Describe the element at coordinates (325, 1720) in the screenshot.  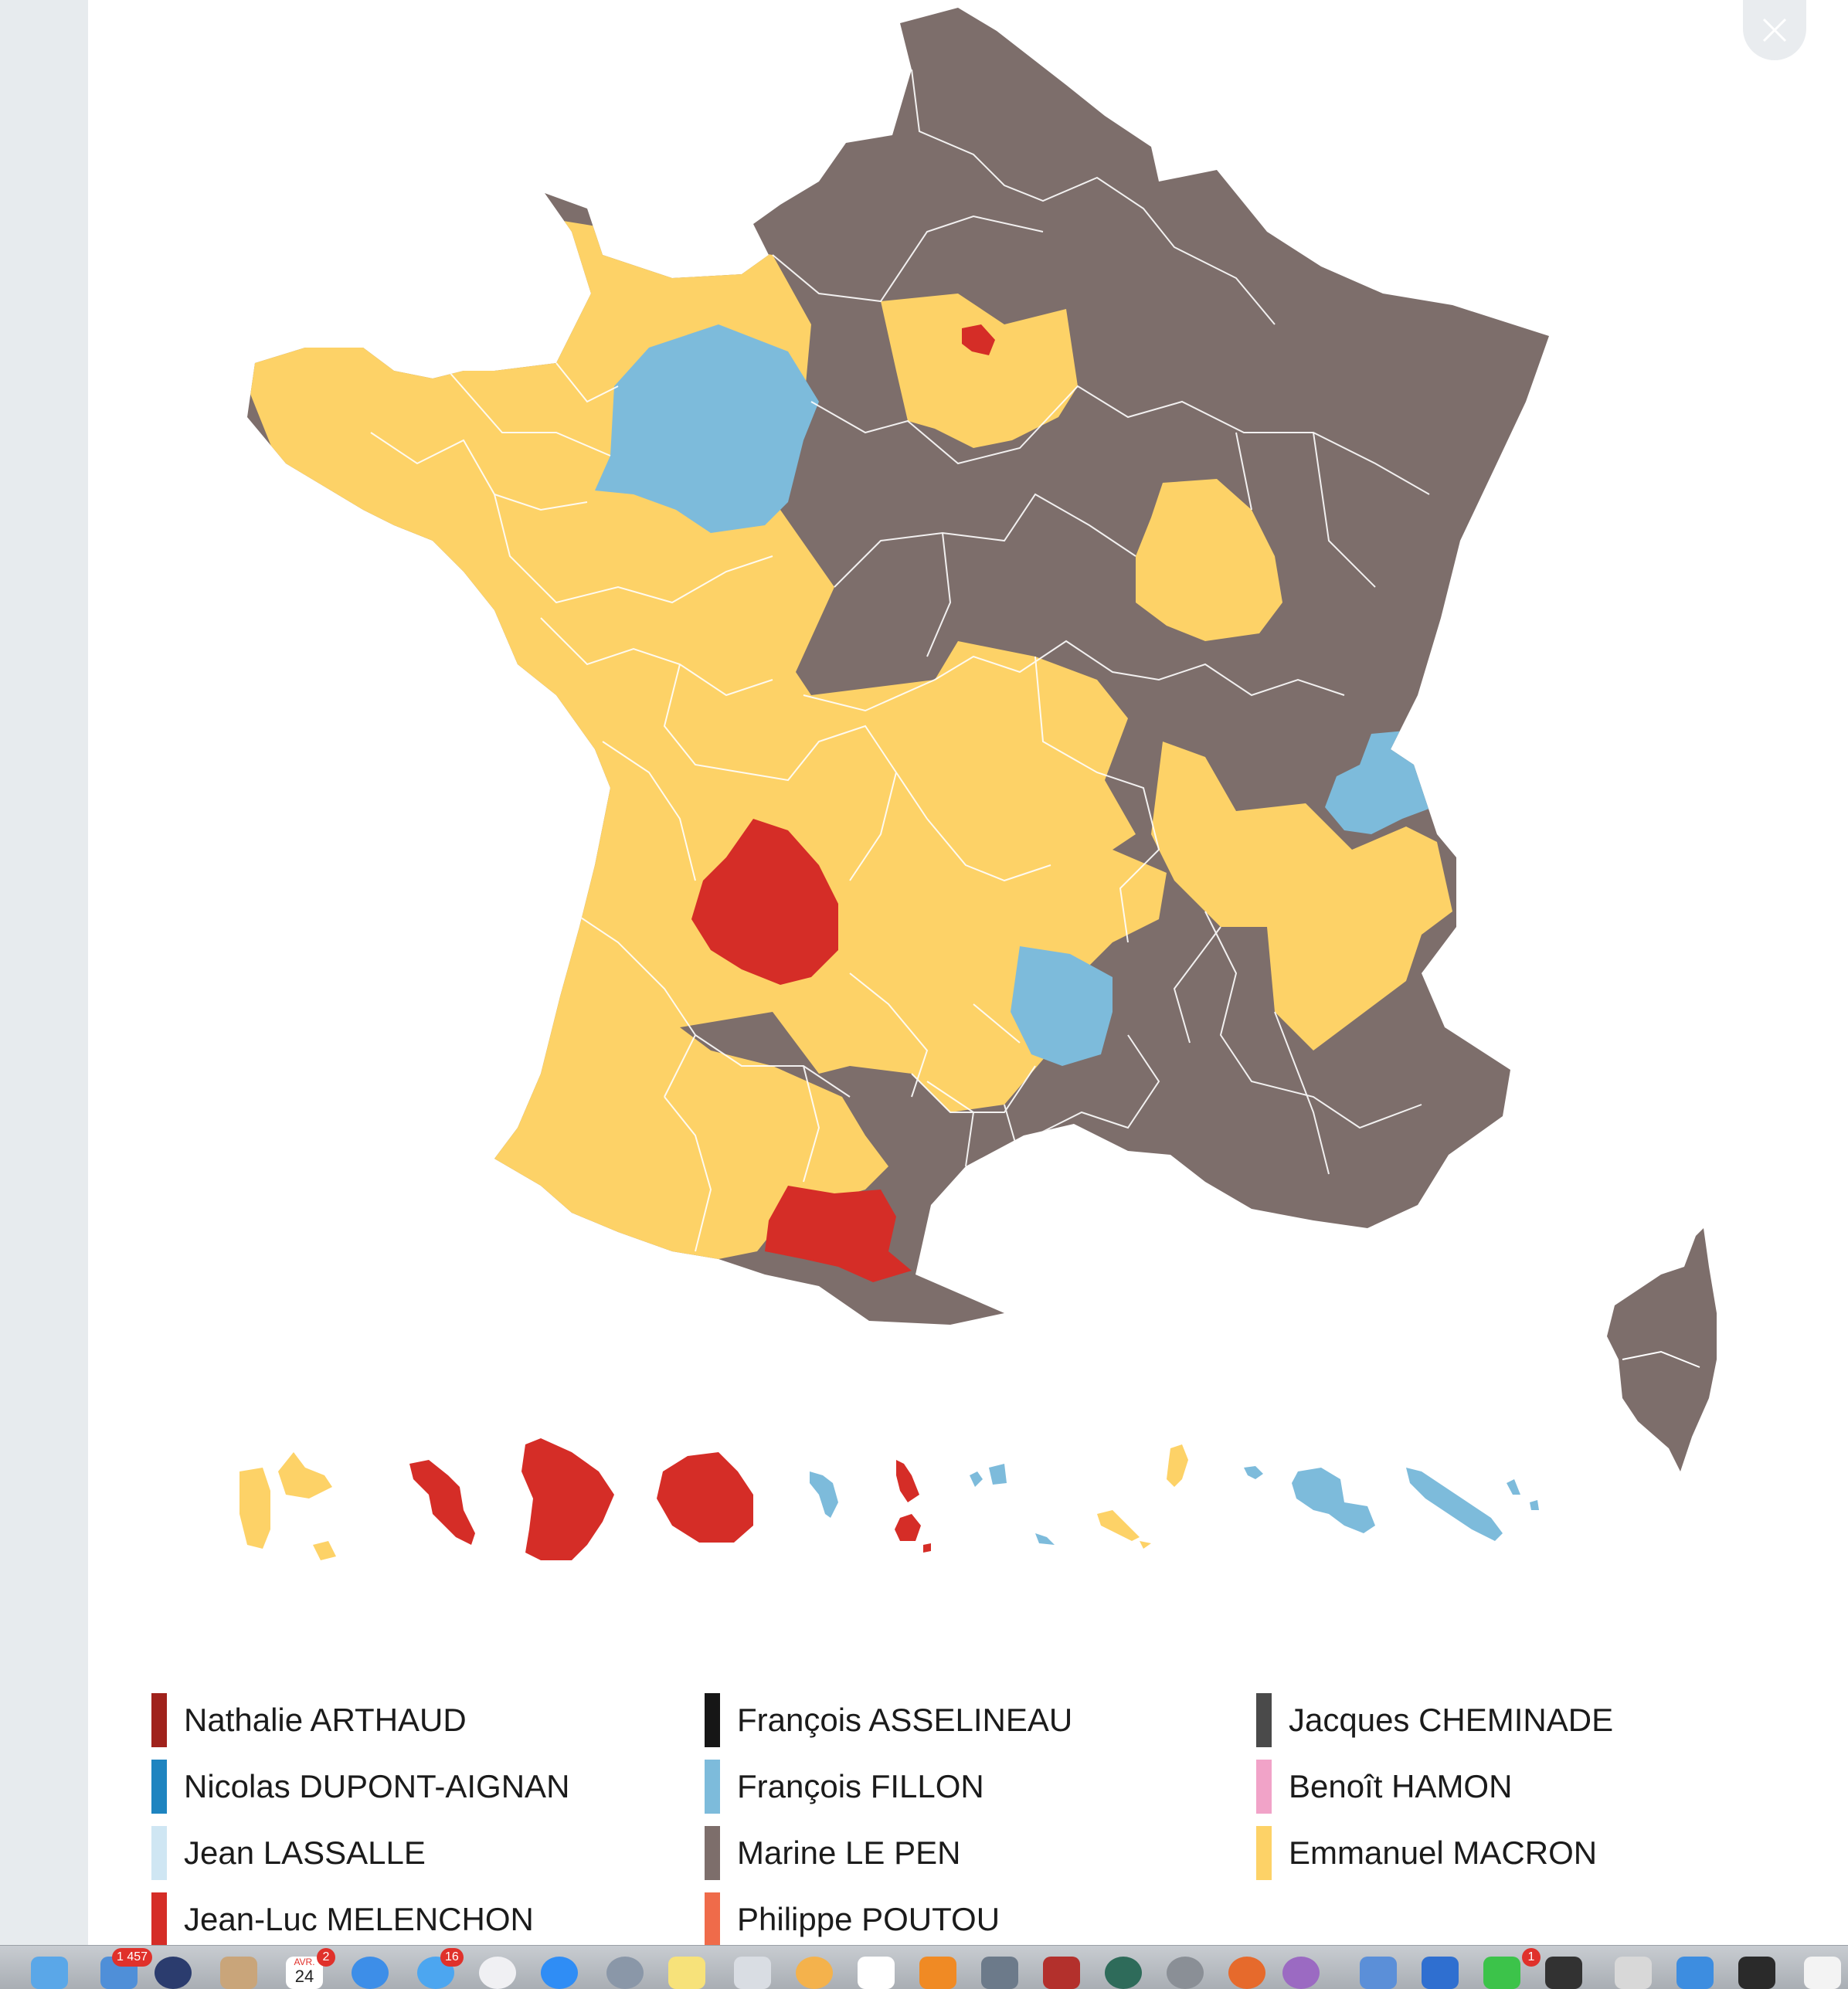
I see `legend-label: Nathalie ARTHAUD` at that location.